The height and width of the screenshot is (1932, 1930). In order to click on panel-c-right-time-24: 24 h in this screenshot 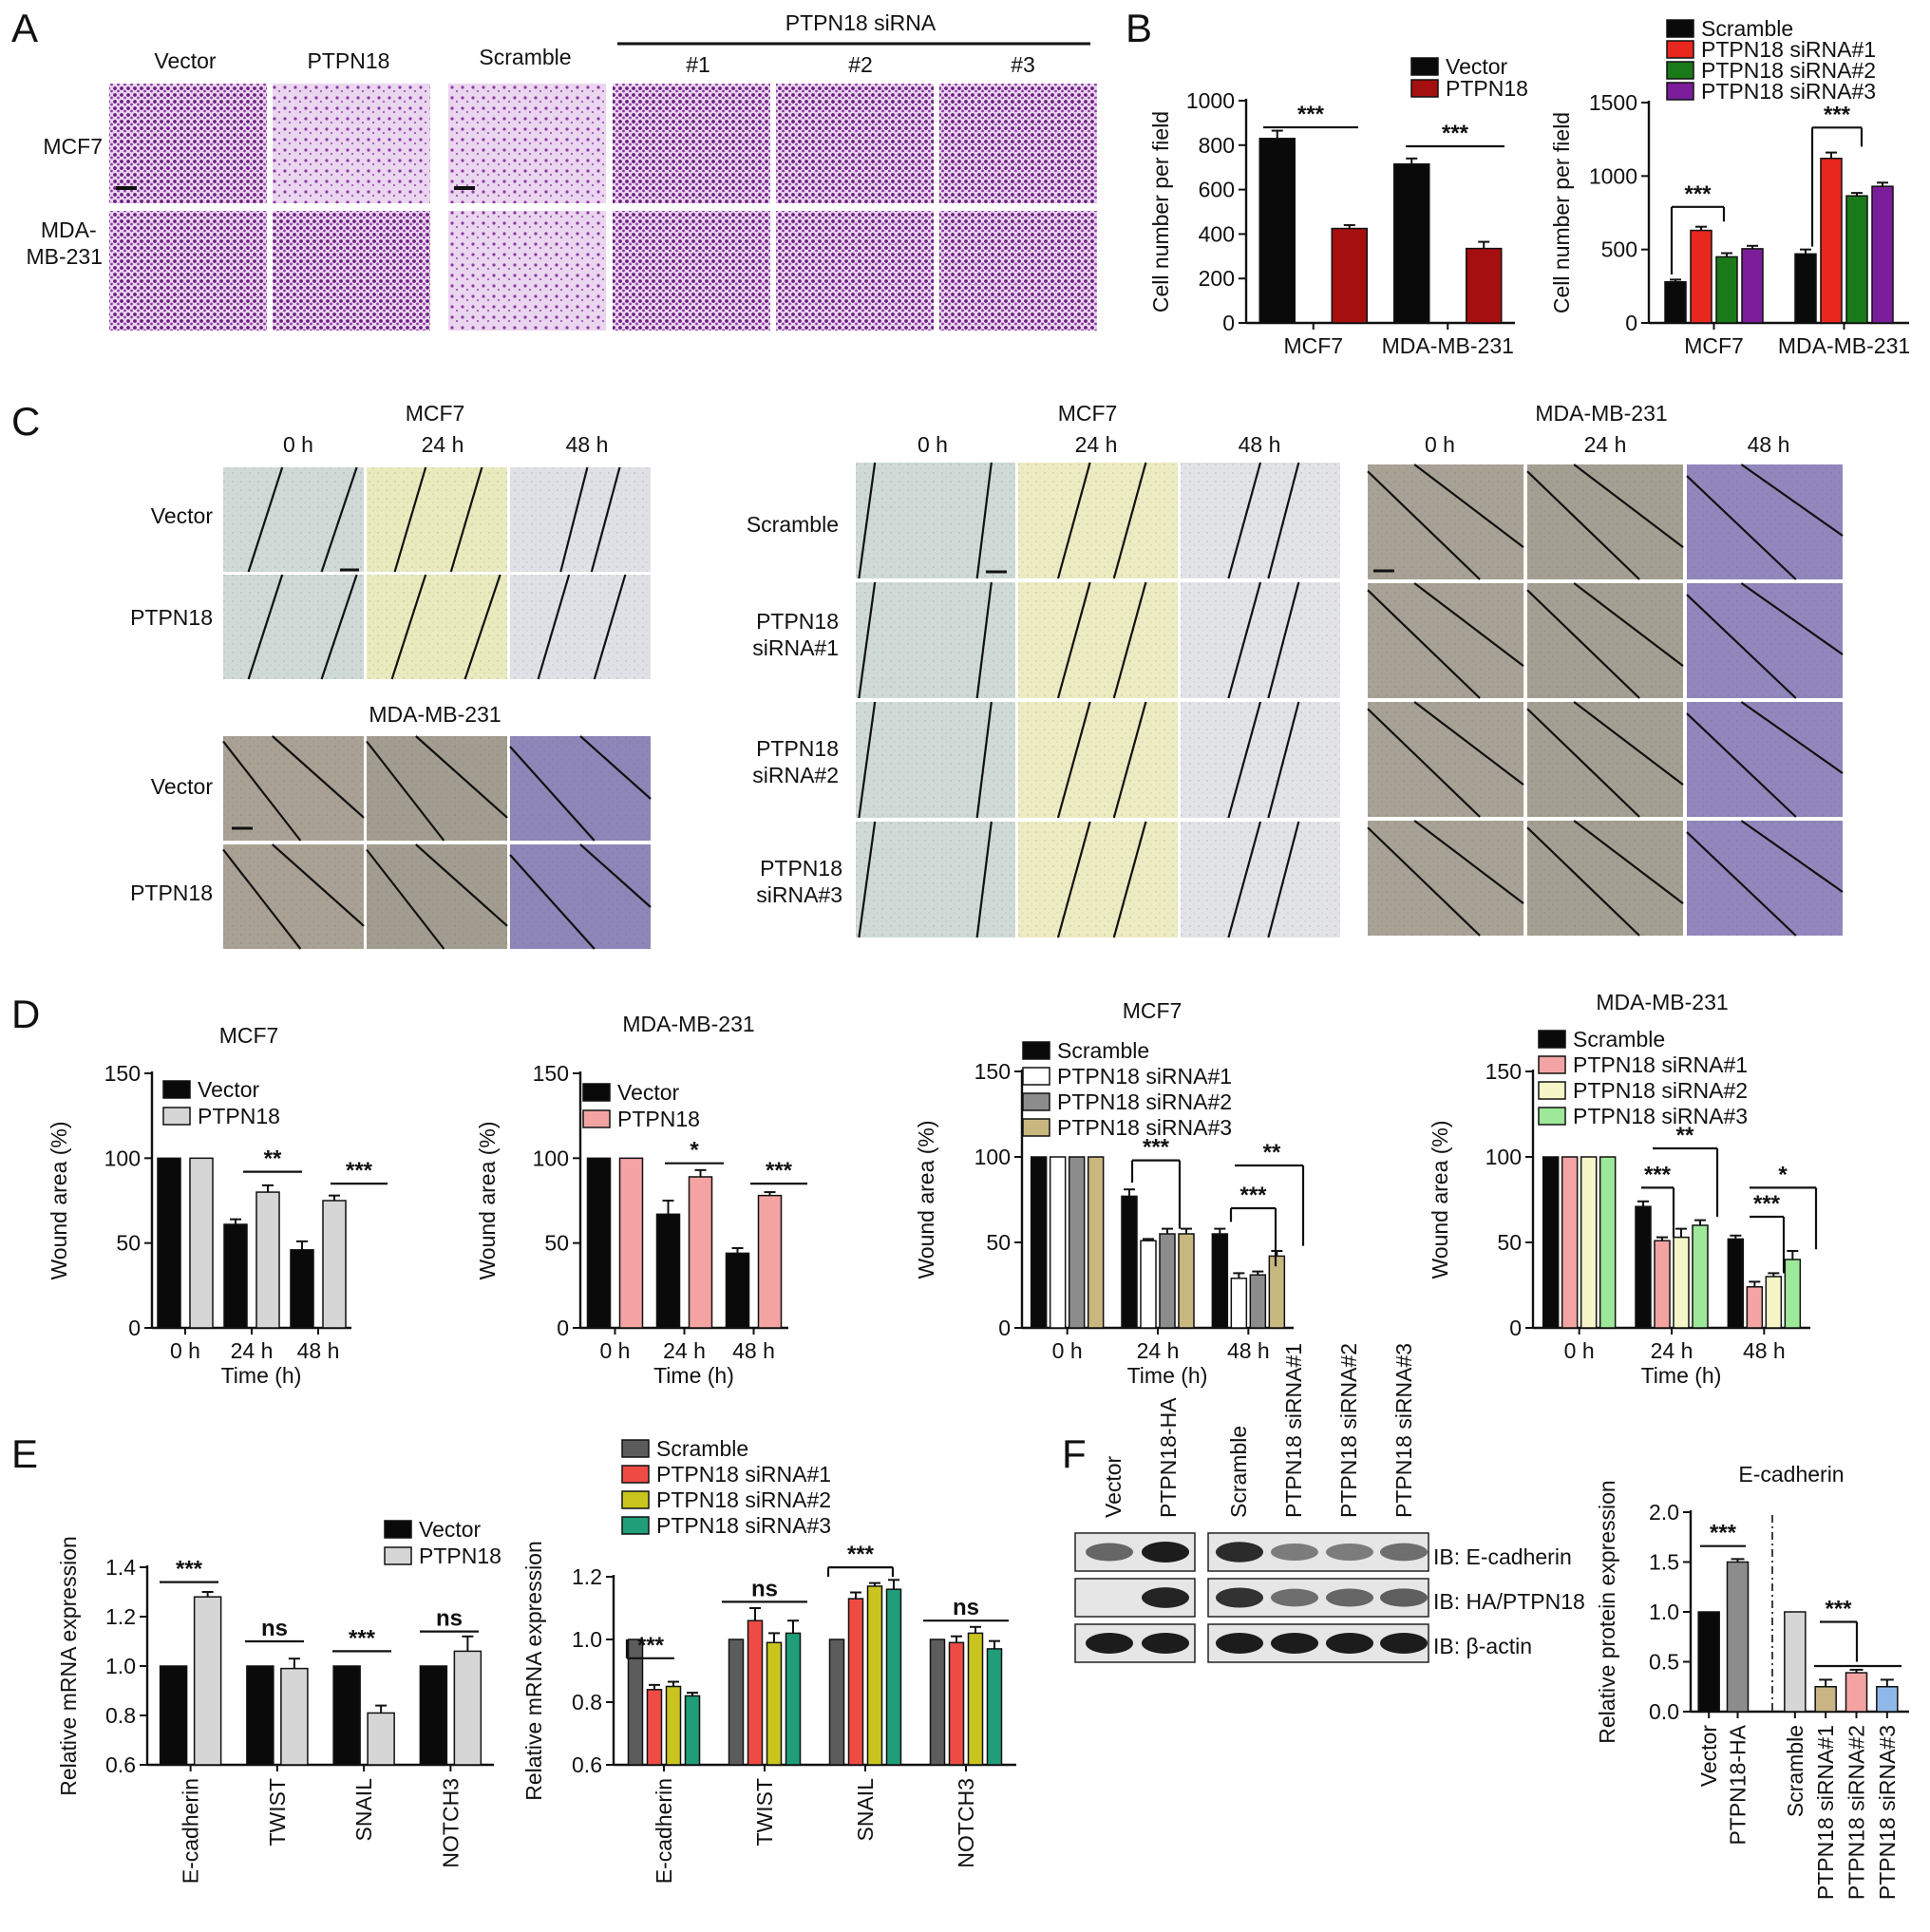, I will do `click(1605, 444)`.